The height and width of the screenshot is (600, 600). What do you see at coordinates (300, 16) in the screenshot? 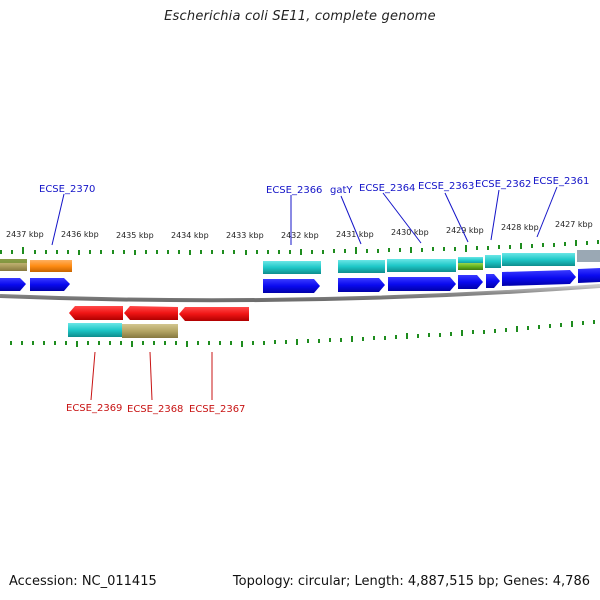
I see `map-title: Escherichia coli SE11, complete genome` at bounding box center [300, 16].